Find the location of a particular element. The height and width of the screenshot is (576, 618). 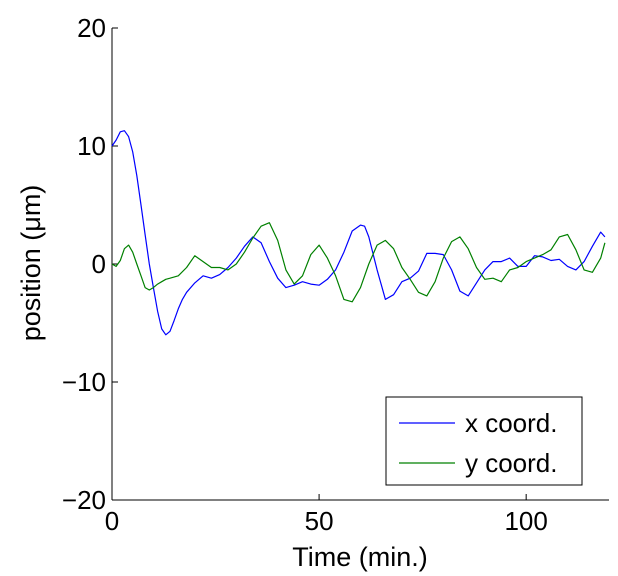

legend-label-y-coord: y coord. is located at coordinates (511, 463).